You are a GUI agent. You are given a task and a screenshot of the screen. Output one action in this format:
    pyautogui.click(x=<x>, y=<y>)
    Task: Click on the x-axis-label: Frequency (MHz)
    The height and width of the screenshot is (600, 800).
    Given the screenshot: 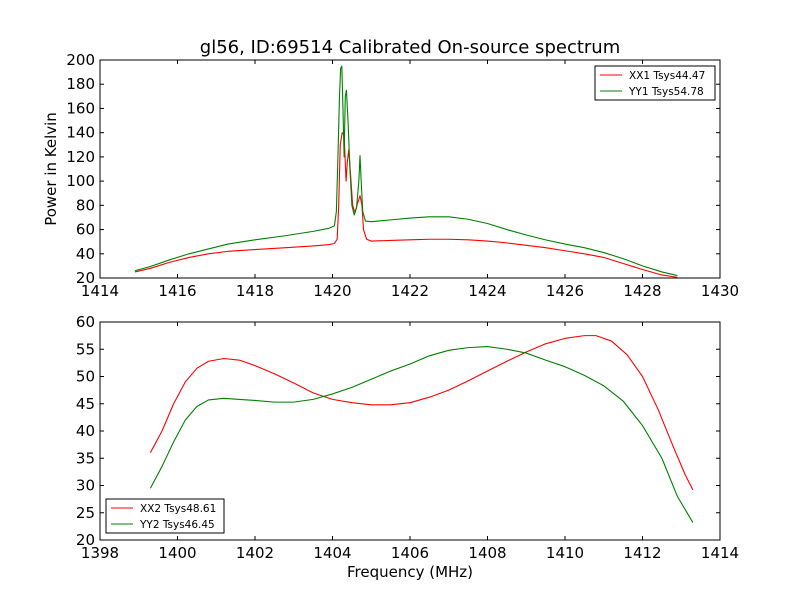 What is the action you would take?
    pyautogui.click(x=410, y=572)
    